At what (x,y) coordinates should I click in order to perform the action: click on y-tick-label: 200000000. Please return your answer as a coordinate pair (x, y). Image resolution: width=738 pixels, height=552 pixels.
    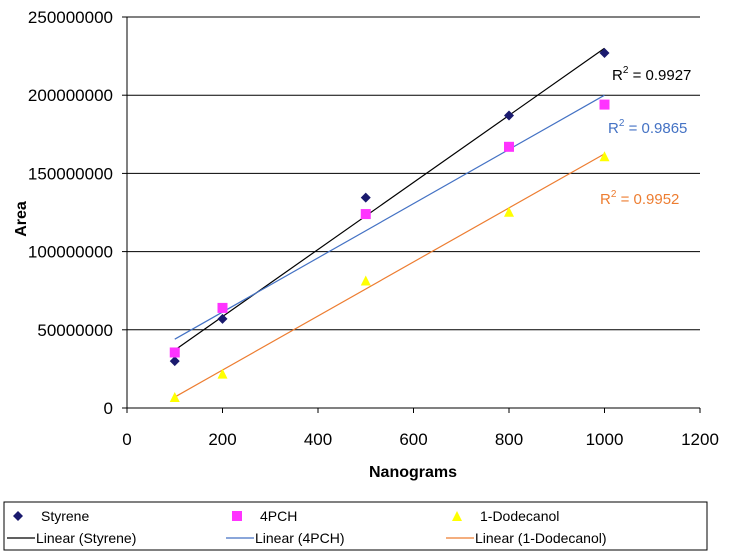
    Looking at the image, I should click on (70, 95).